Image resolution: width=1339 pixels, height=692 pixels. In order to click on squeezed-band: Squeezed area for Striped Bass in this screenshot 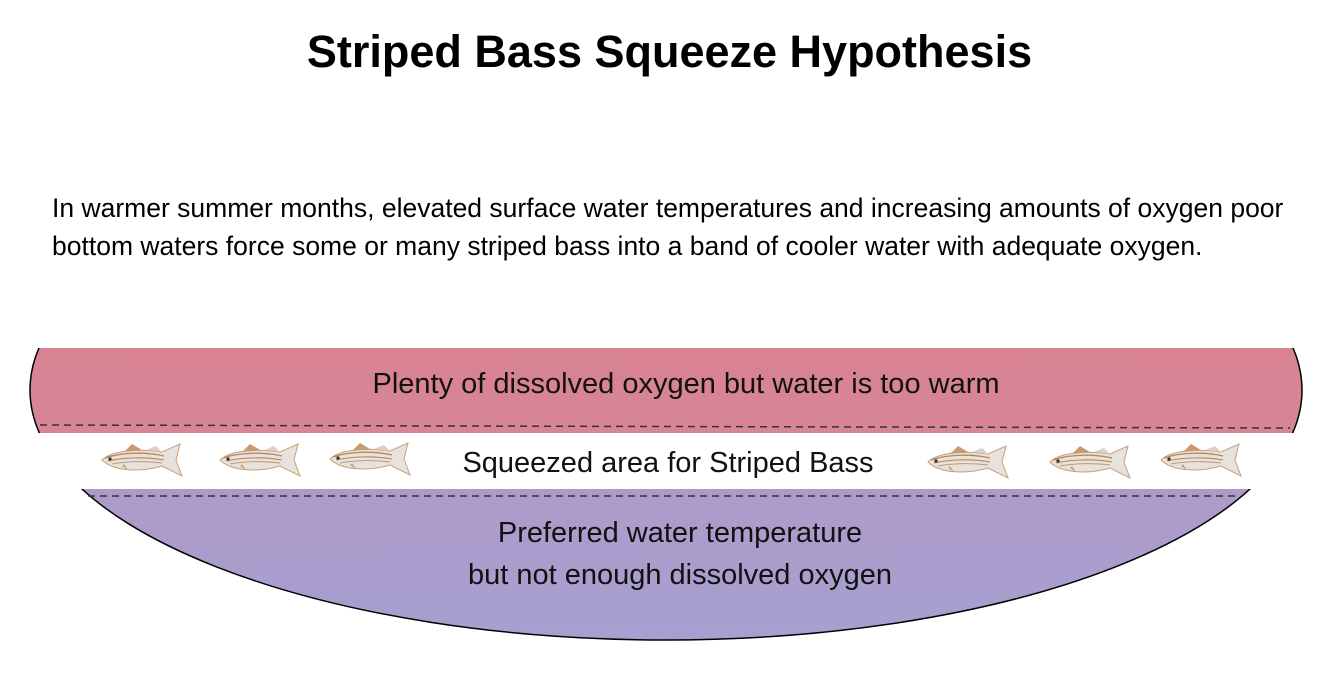, I will do `click(671, 460)`.